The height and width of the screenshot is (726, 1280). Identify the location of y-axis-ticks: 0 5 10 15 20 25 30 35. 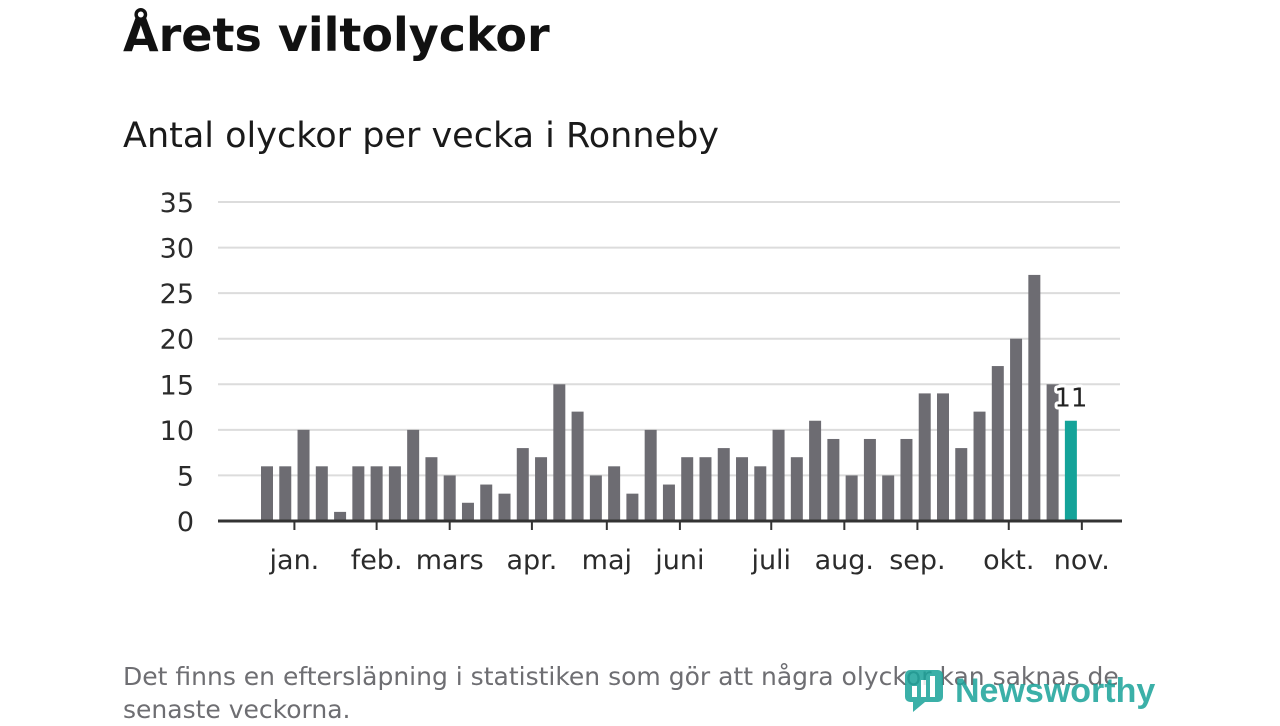
(177, 363).